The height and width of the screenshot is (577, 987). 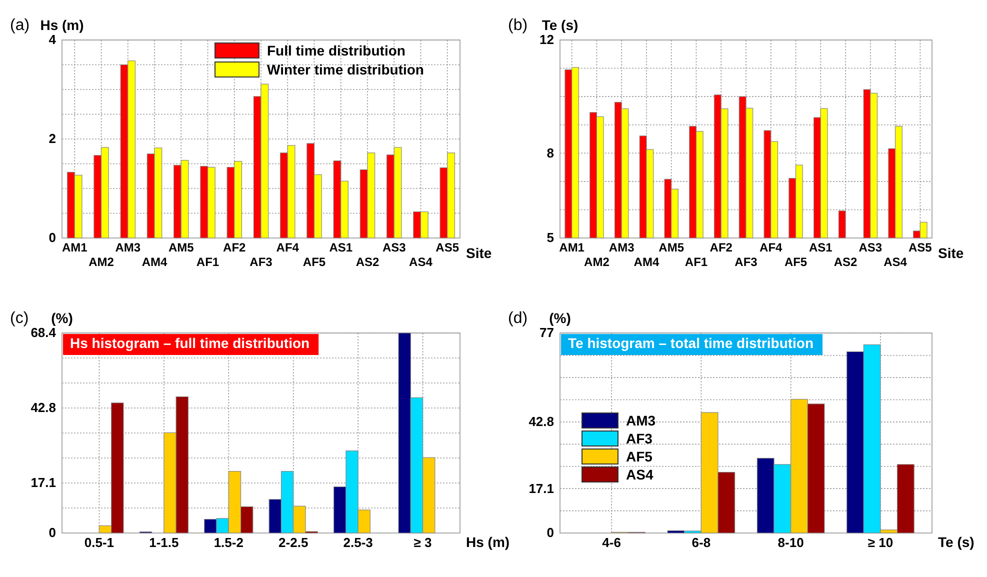 I want to click on y-axis-title: Te (s), so click(x=560, y=25).